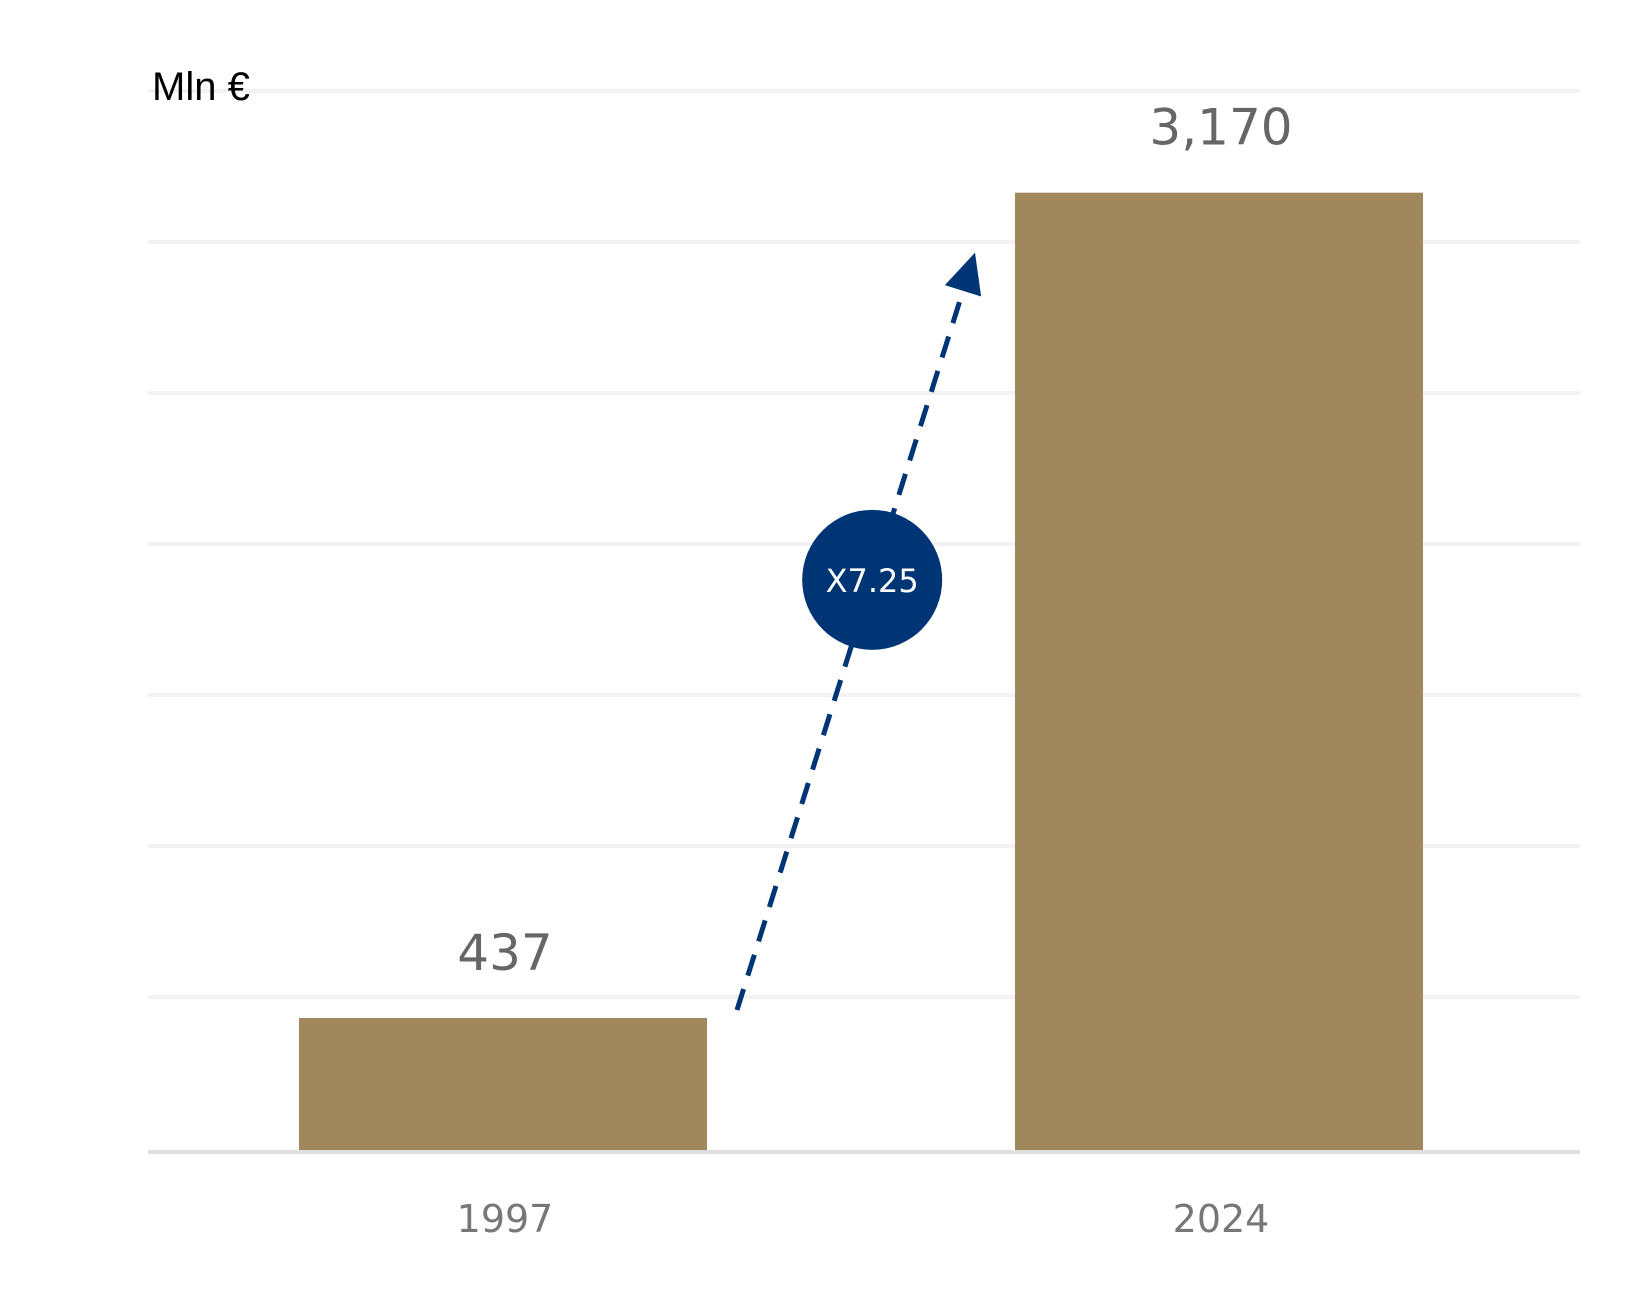  What do you see at coordinates (863, 1219) in the screenshot?
I see `x-tick-labels: 1997 2024` at bounding box center [863, 1219].